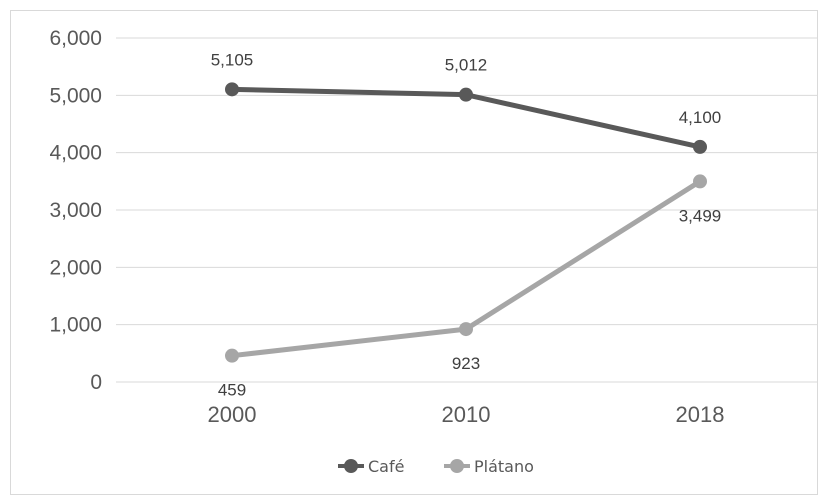 The height and width of the screenshot is (504, 828). I want to click on series-1-data-label: 459, so click(232, 390).